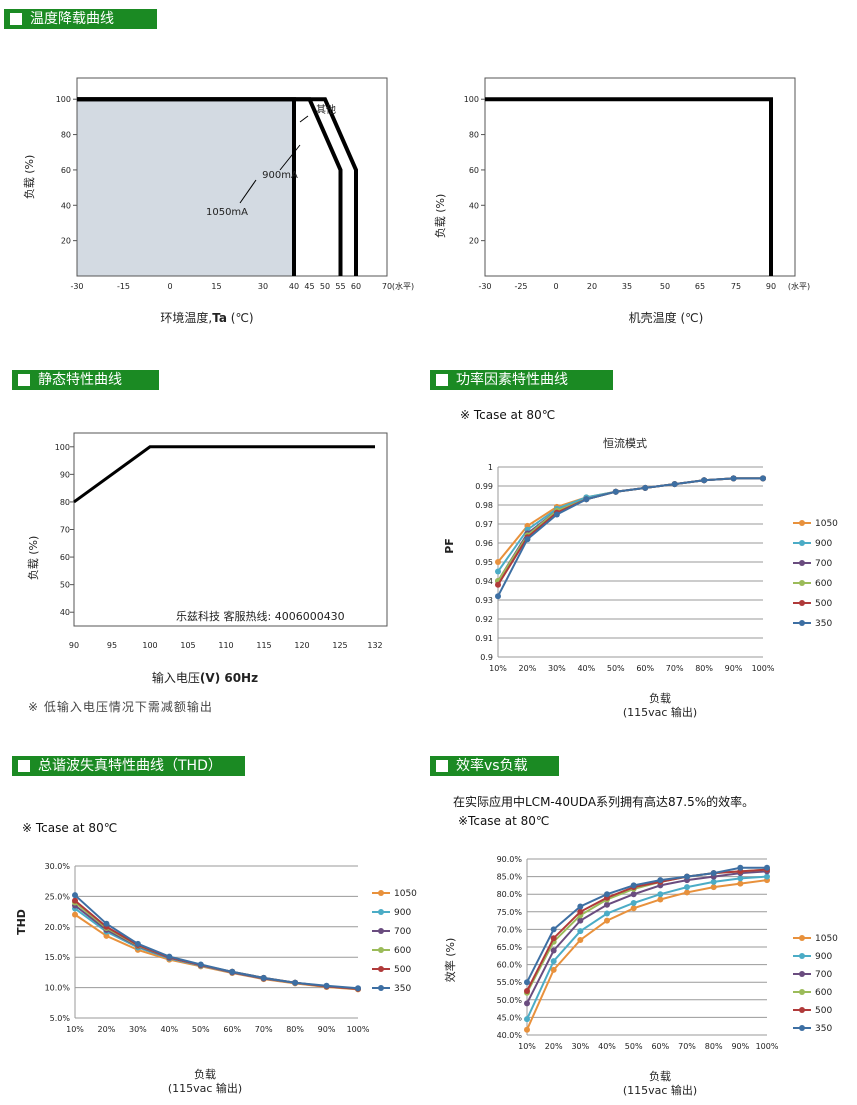 The height and width of the screenshot is (1105, 857). Describe the element at coordinates (263, 286) in the screenshot. I see `x-tick-label: 30` at that location.